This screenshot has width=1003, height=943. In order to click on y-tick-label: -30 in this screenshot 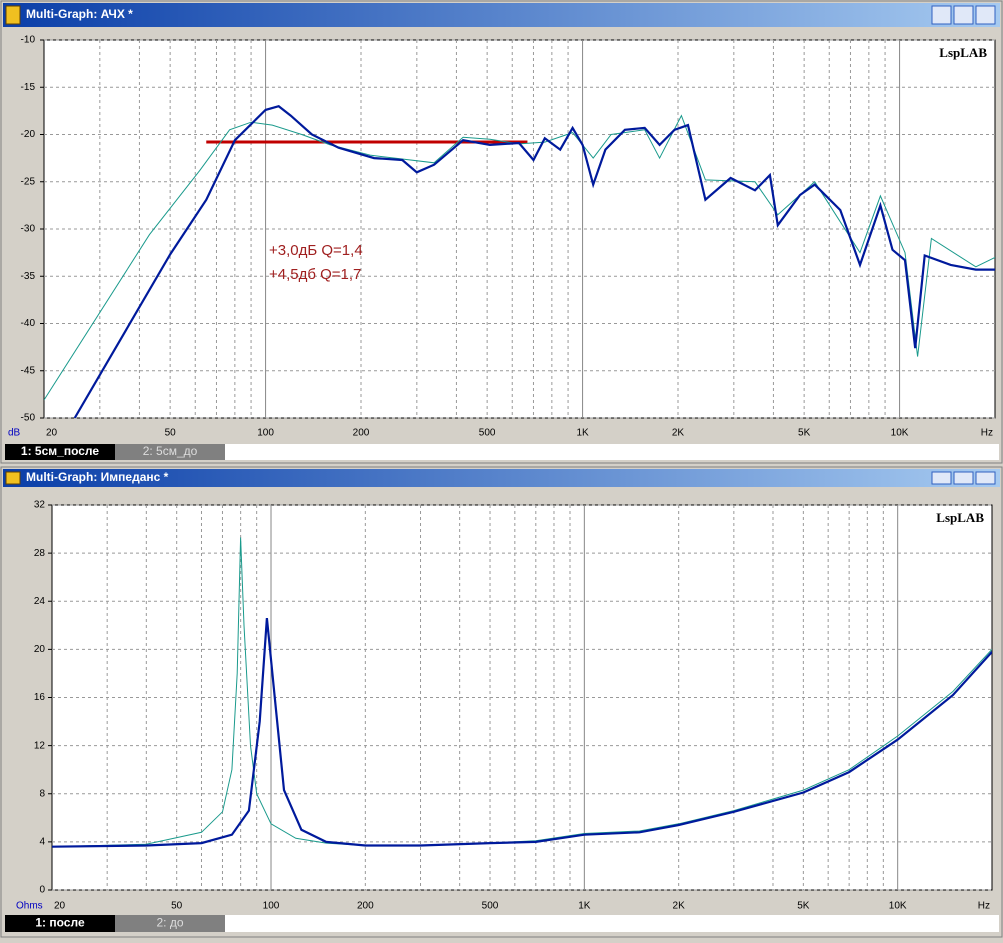, I will do `click(28, 229)`.